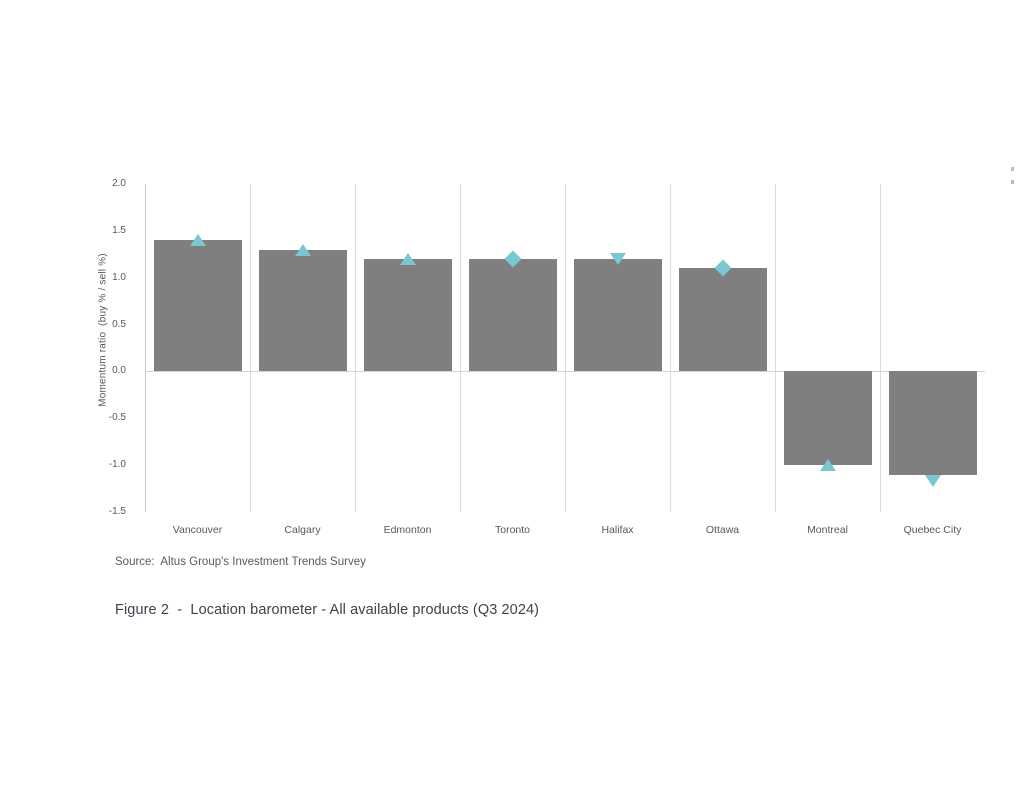 Image resolution: width=1024 pixels, height=791 pixels. I want to click on x-axis-label-edmonton: Edmonton, so click(407, 530).